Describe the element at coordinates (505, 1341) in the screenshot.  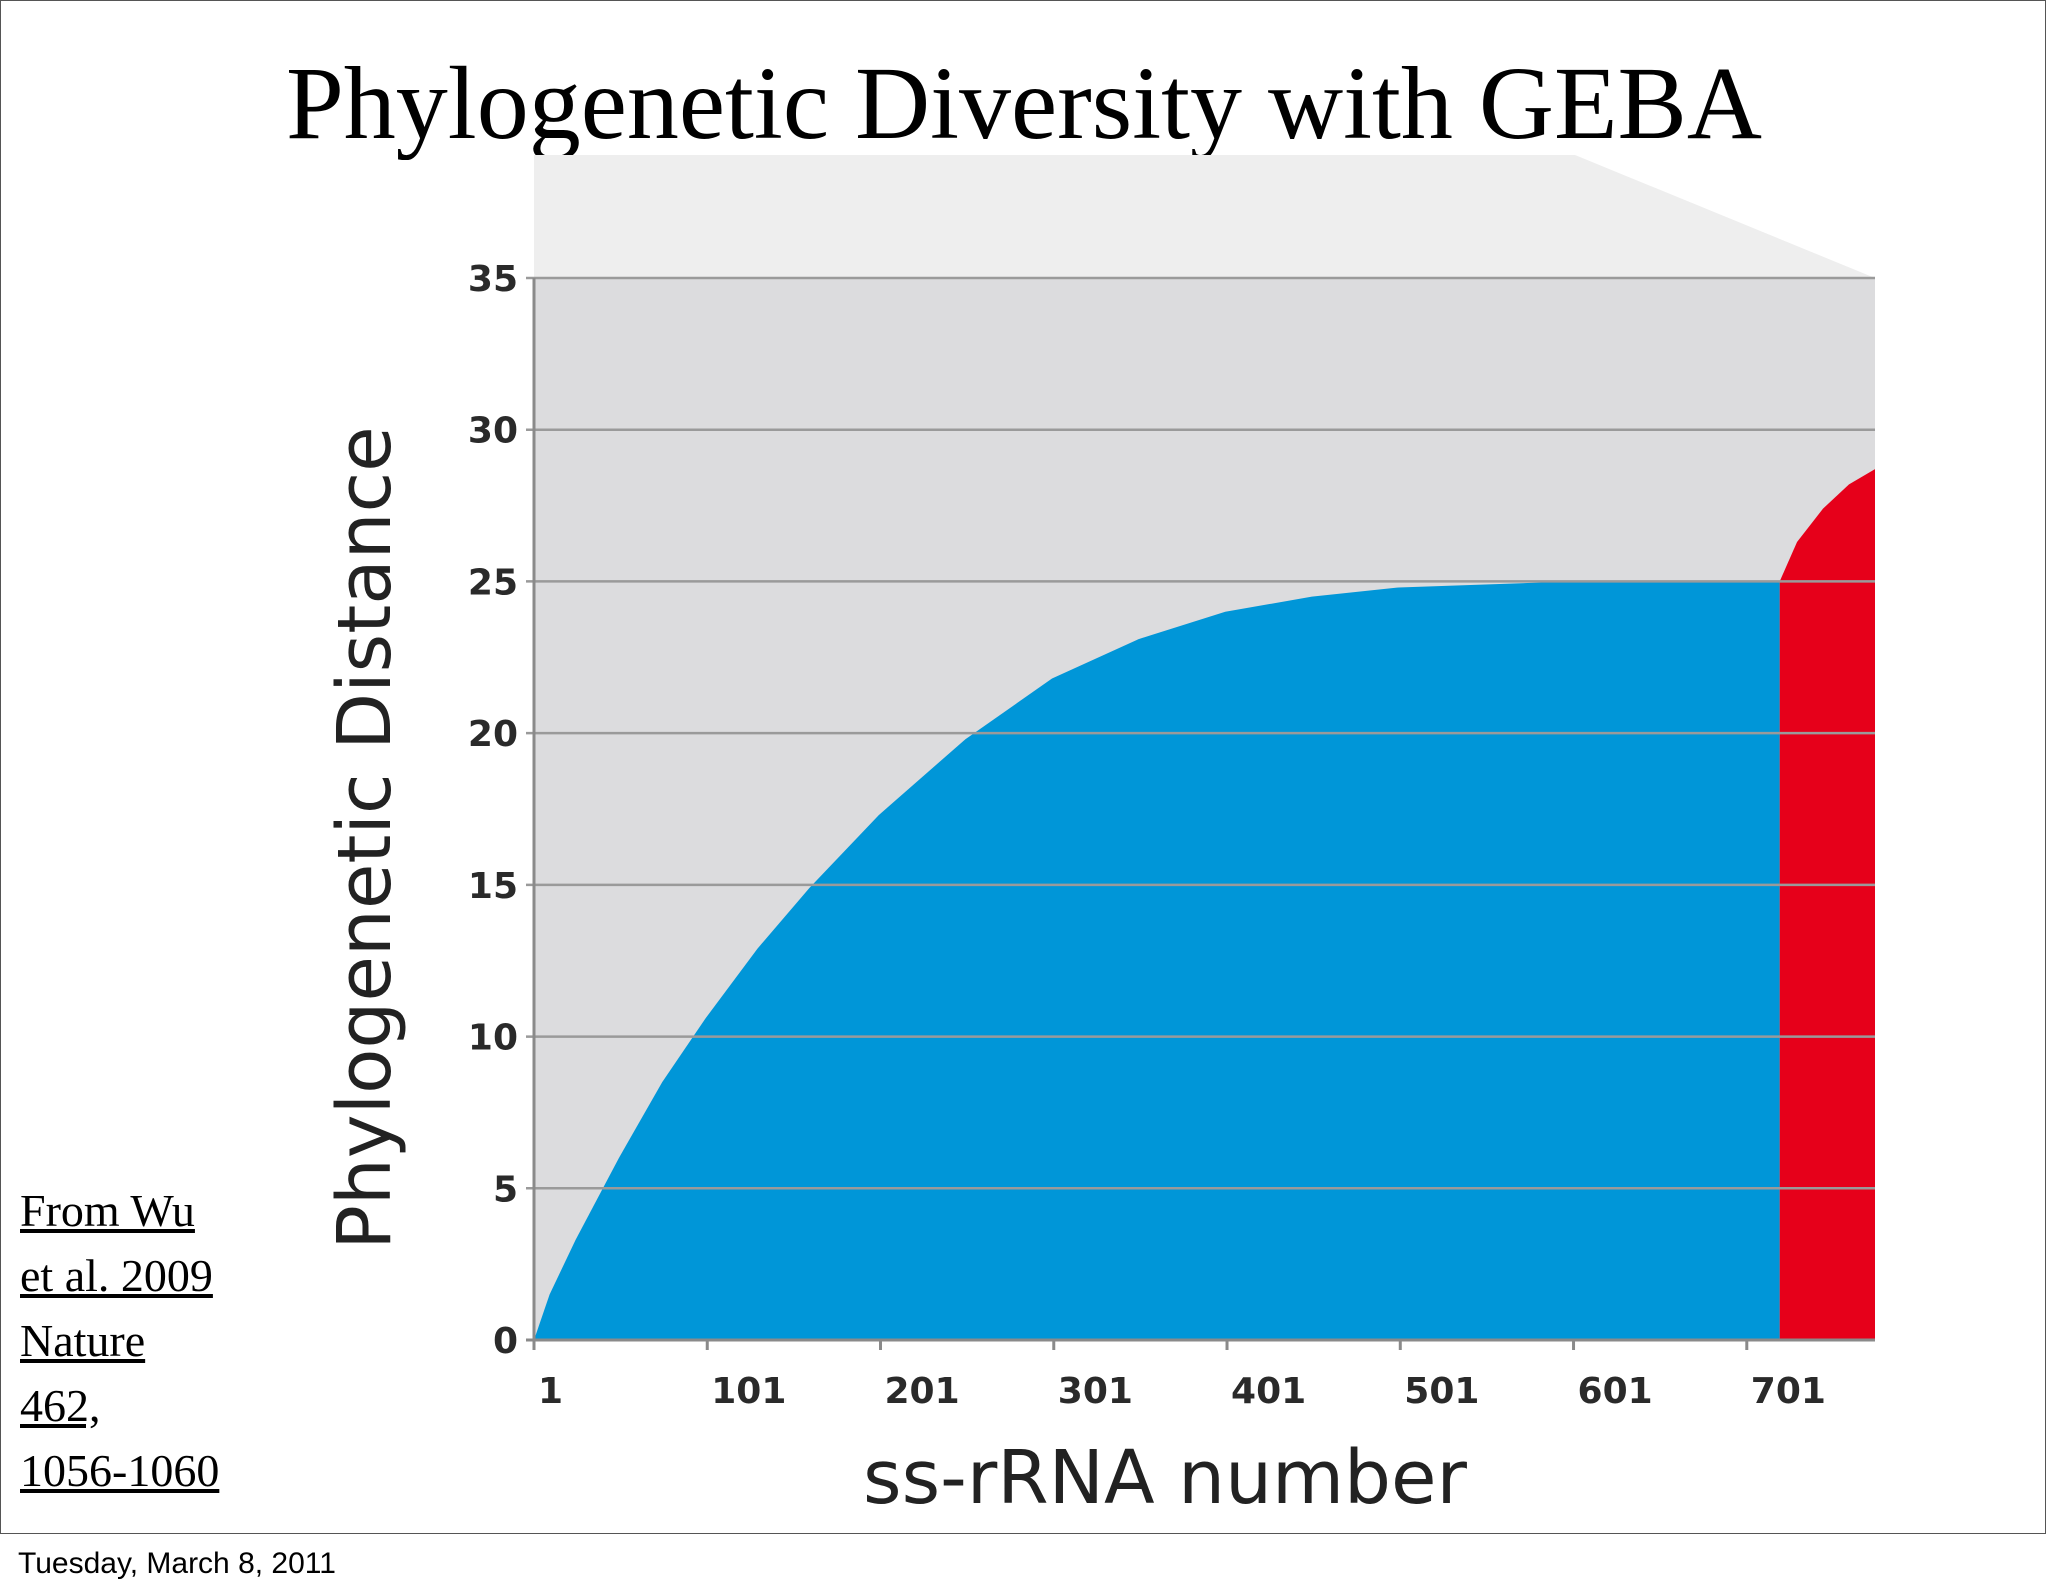
I see `y-tick-label: 0` at that location.